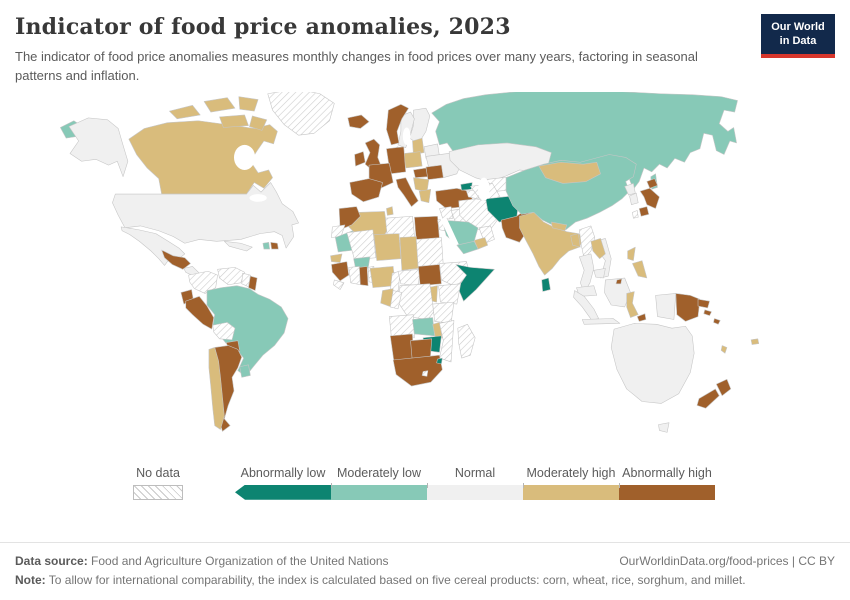  What do you see at coordinates (640, 269) in the screenshot?
I see `map-region-philippines-s` at bounding box center [640, 269].